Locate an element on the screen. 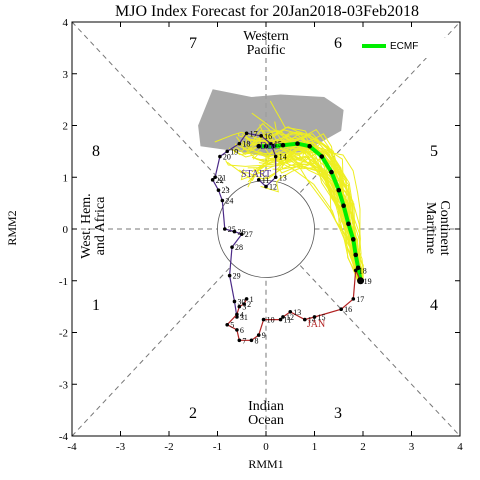  phase-label-2: 2 is located at coordinates (193, 413).